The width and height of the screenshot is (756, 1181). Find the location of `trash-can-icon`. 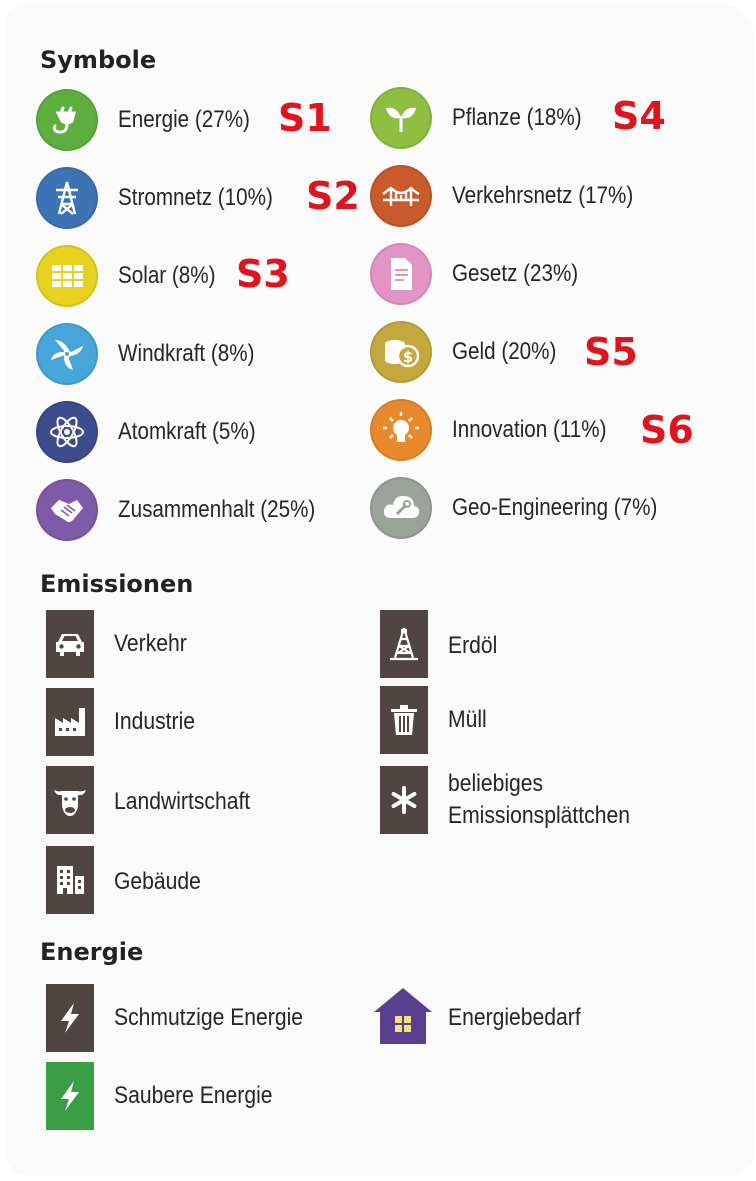

trash-can-icon is located at coordinates (404, 720).